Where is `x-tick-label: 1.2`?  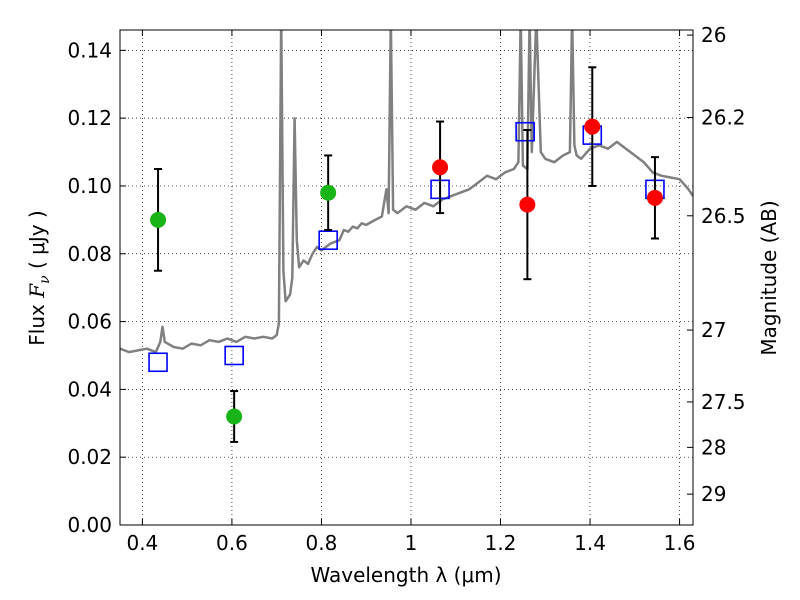 x-tick-label: 1.2 is located at coordinates (501, 543).